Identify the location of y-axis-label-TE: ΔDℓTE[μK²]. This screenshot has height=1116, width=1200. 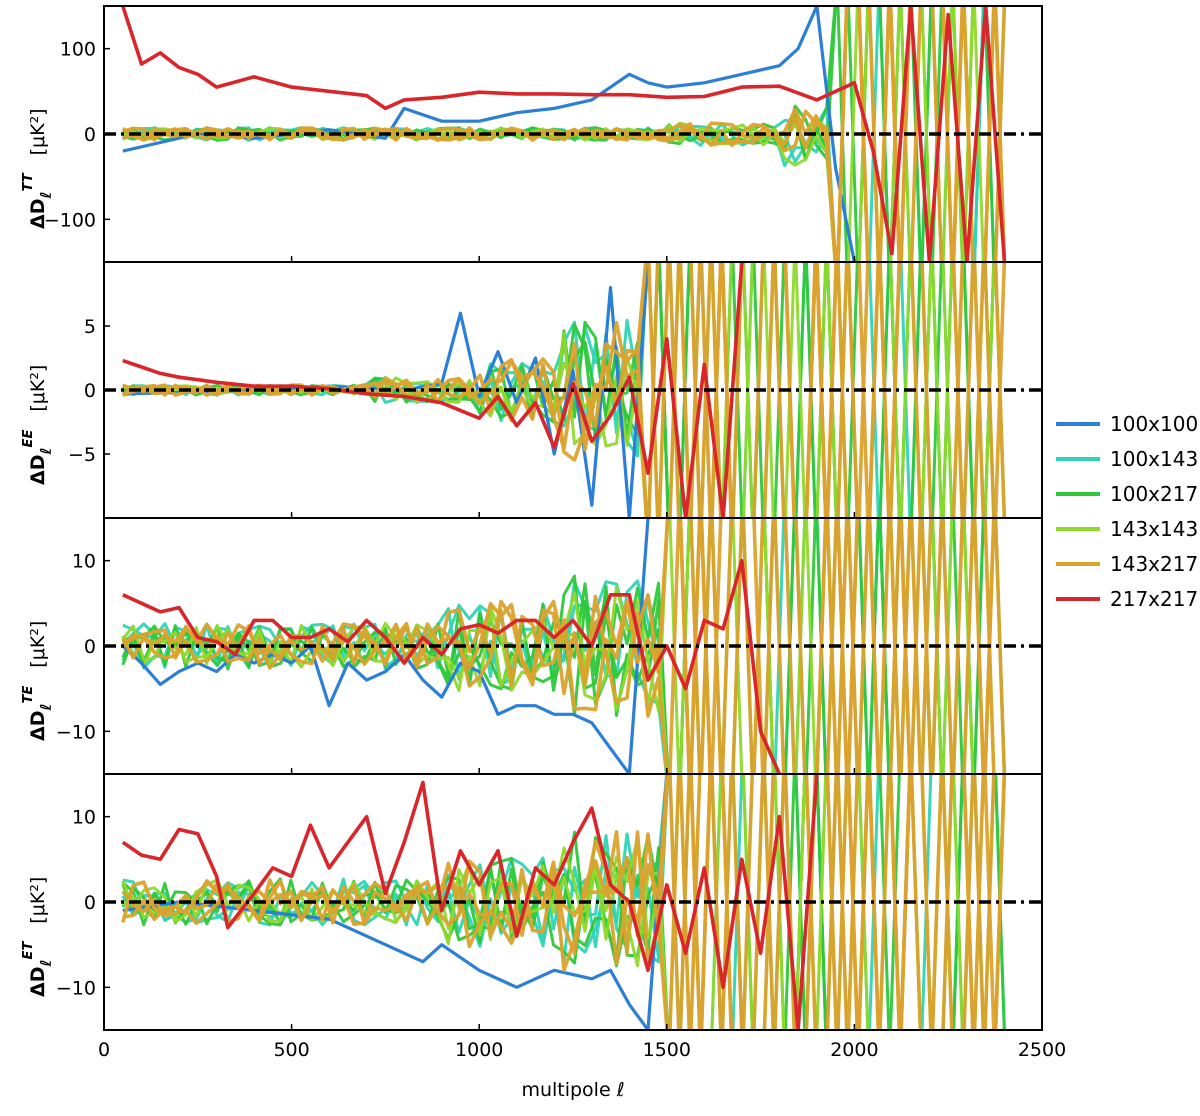
(38, 681).